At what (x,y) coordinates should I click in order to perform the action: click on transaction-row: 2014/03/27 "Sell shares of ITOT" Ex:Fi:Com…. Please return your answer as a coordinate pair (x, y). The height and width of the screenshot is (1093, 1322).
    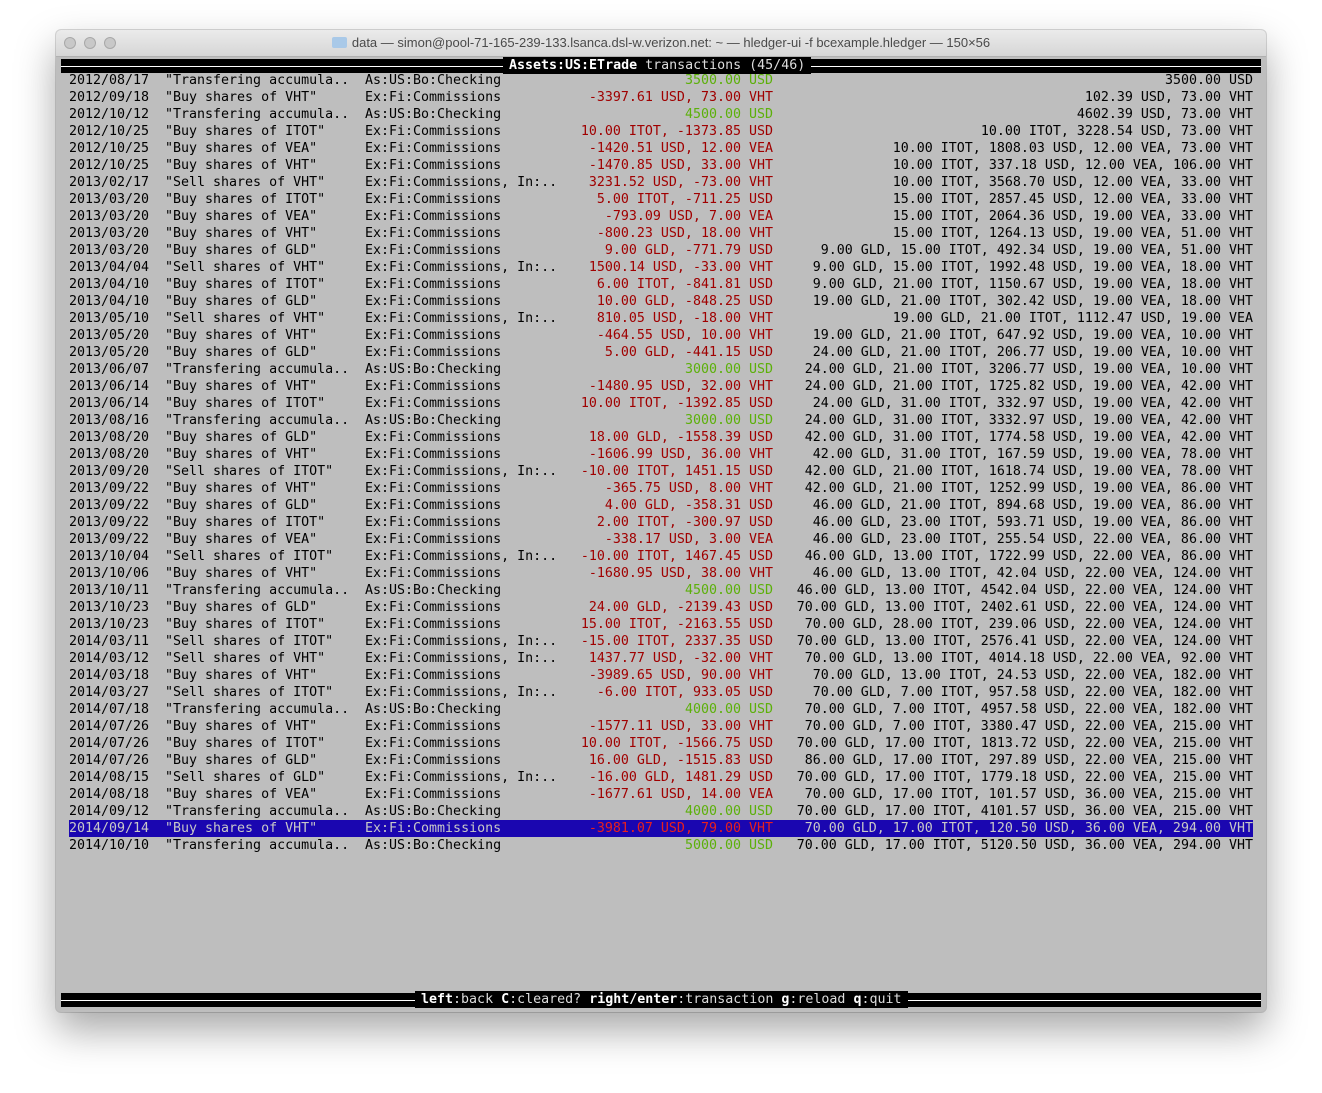
    Looking at the image, I should click on (661, 692).